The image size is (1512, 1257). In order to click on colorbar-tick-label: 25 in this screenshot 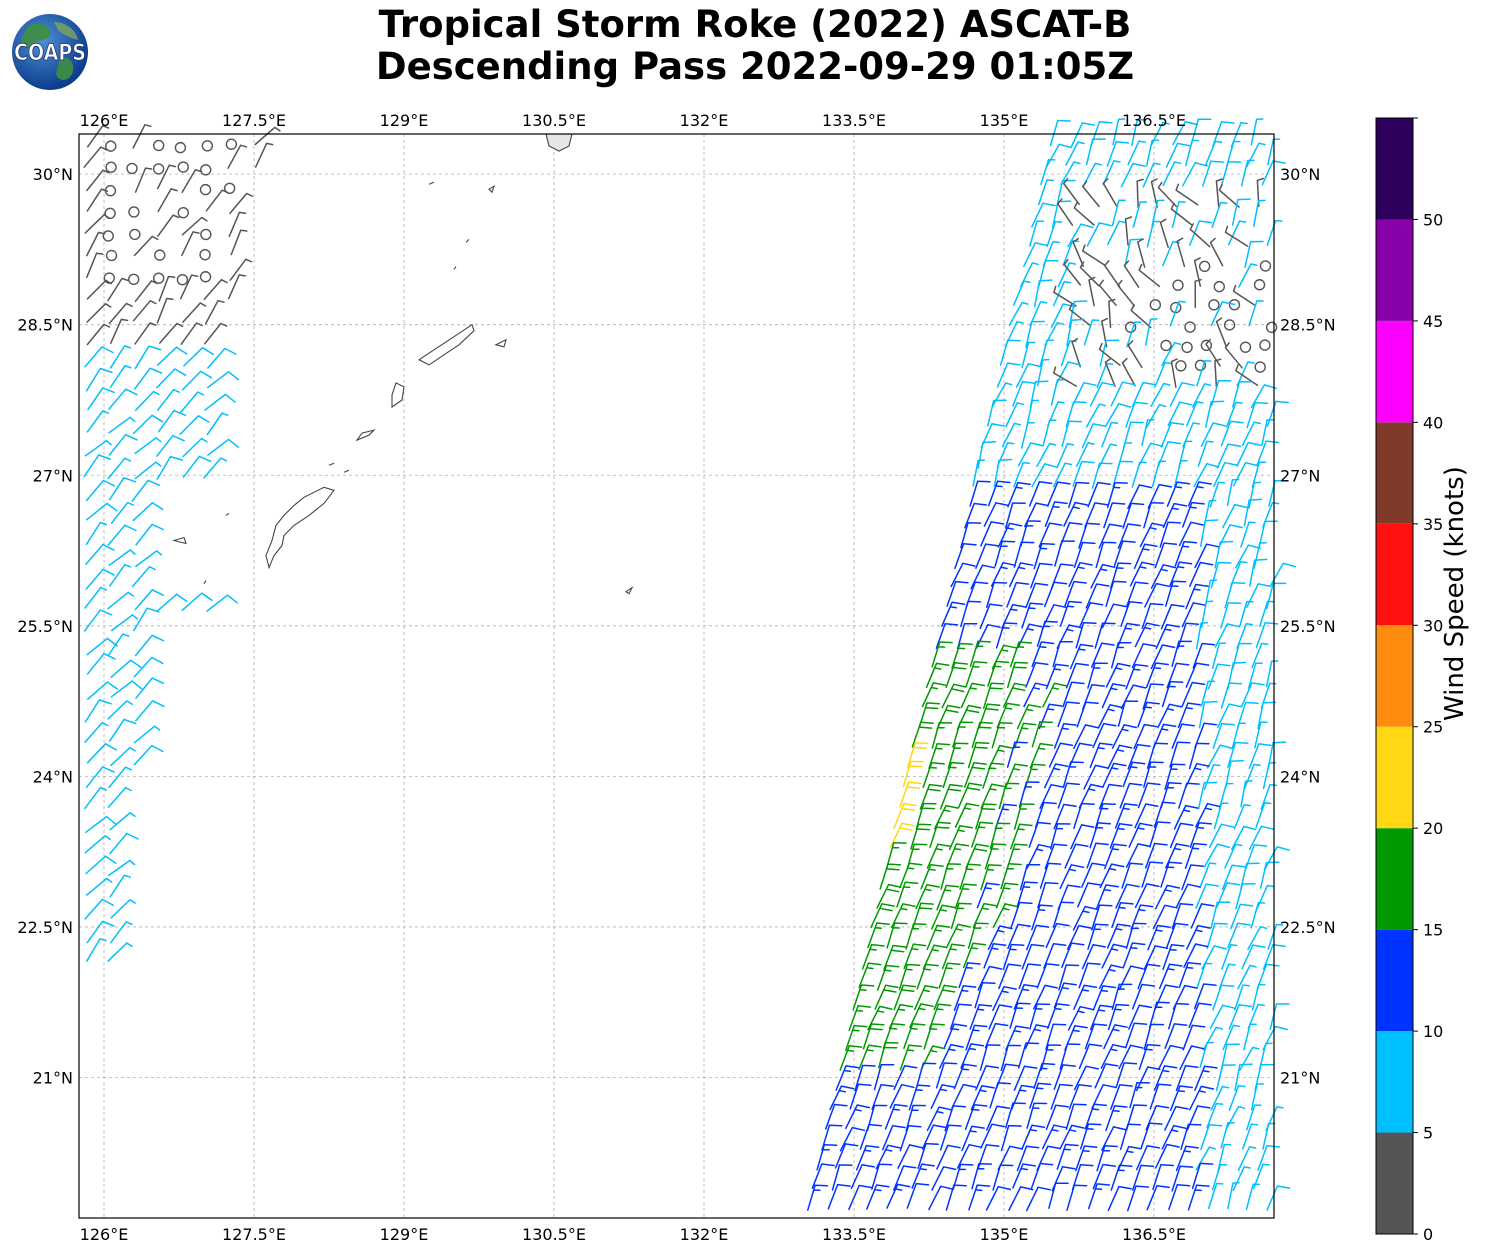, I will do `click(1433, 727)`.